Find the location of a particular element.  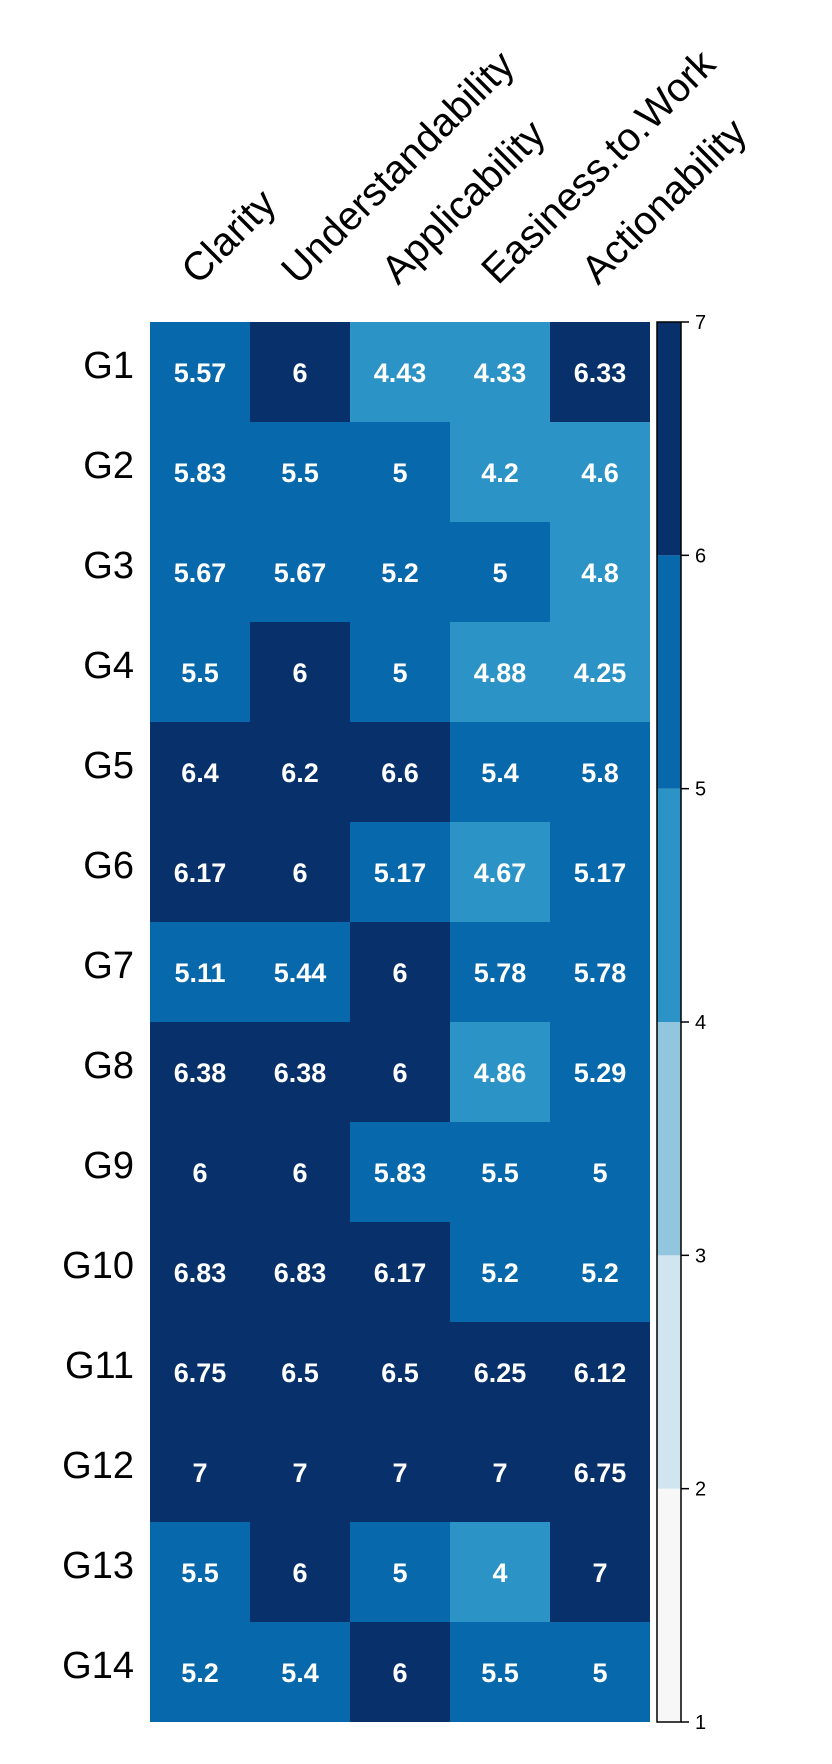

row-label: G14 is located at coordinates (98, 1666).